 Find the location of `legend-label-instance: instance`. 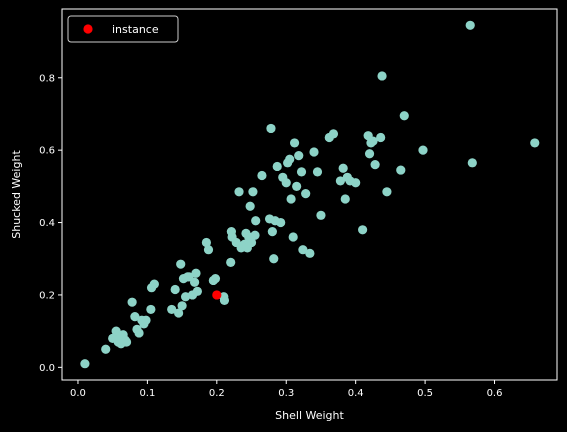

legend-label-instance: instance is located at coordinates (135, 29).